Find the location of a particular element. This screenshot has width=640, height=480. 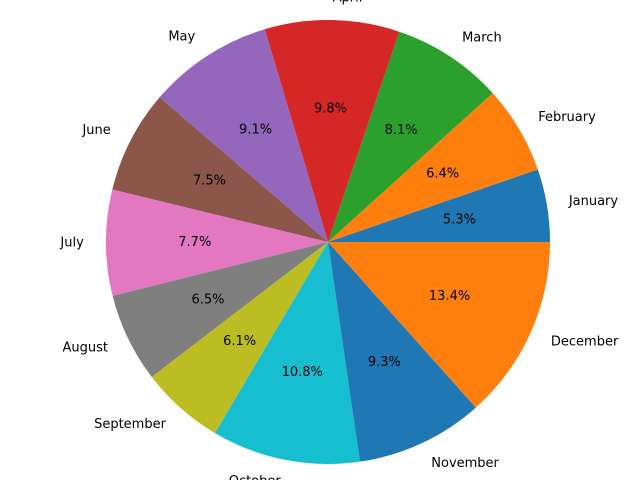

category-label-february: February is located at coordinates (567, 117).